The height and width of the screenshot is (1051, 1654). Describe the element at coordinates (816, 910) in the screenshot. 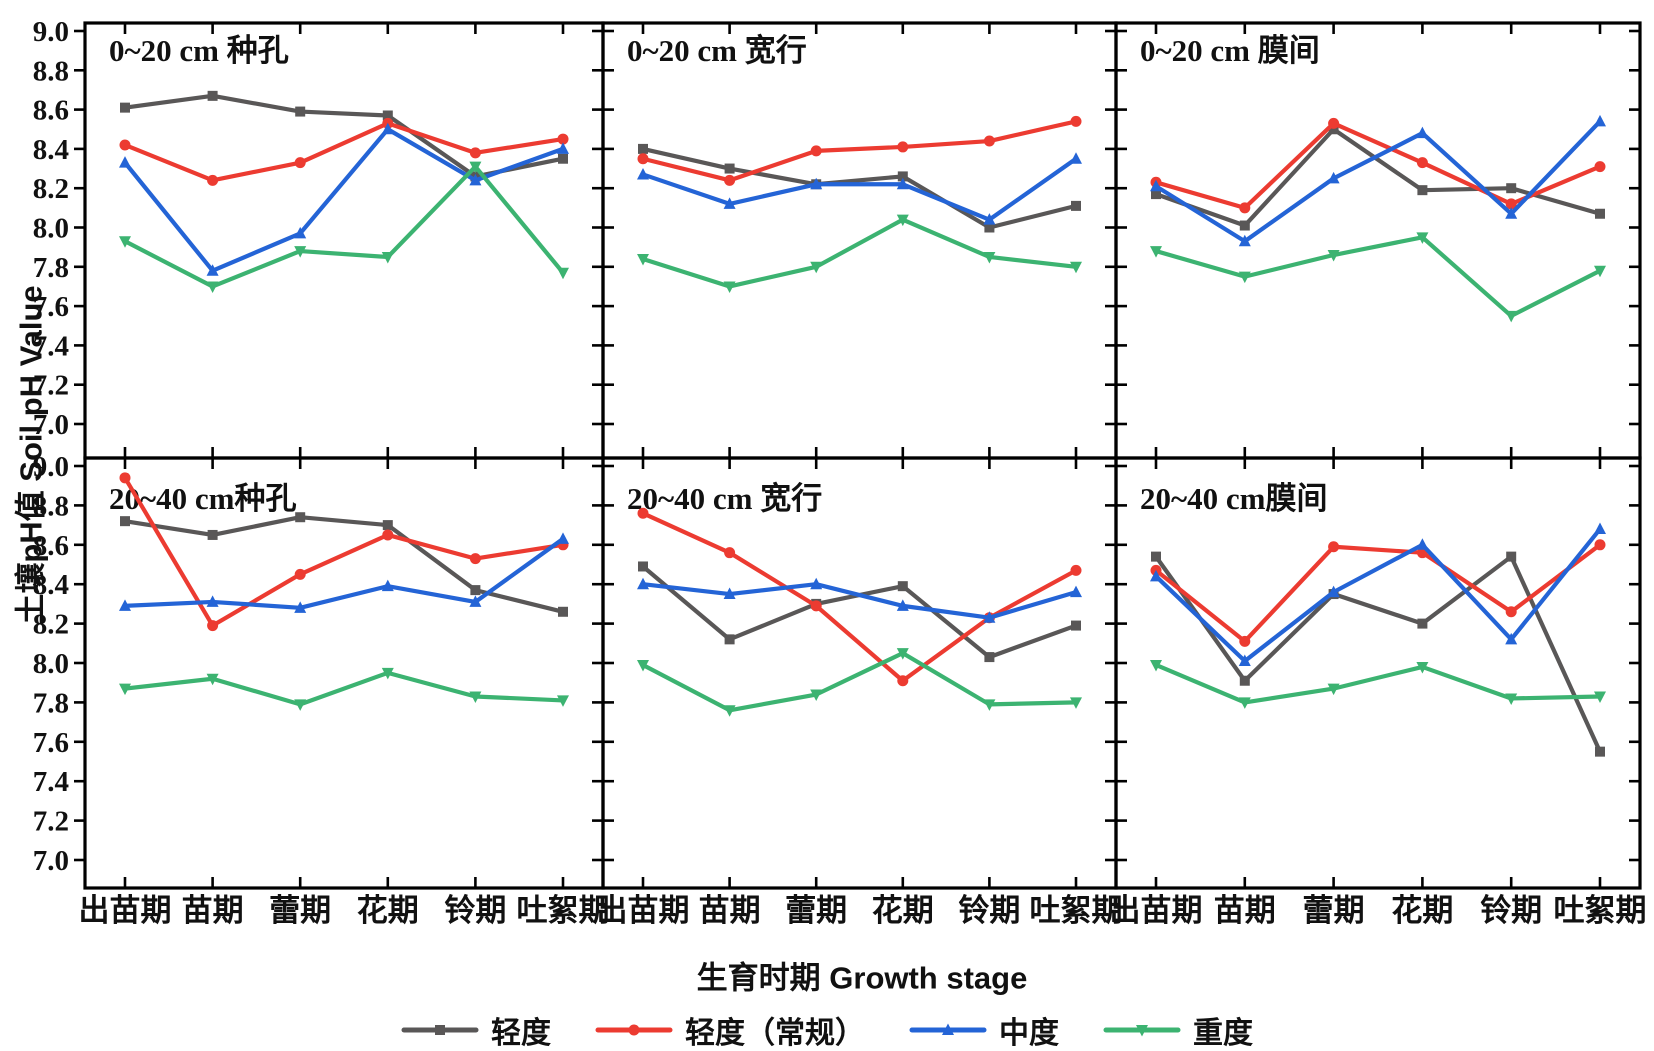

I see `x-category-label: 蕾期` at that location.